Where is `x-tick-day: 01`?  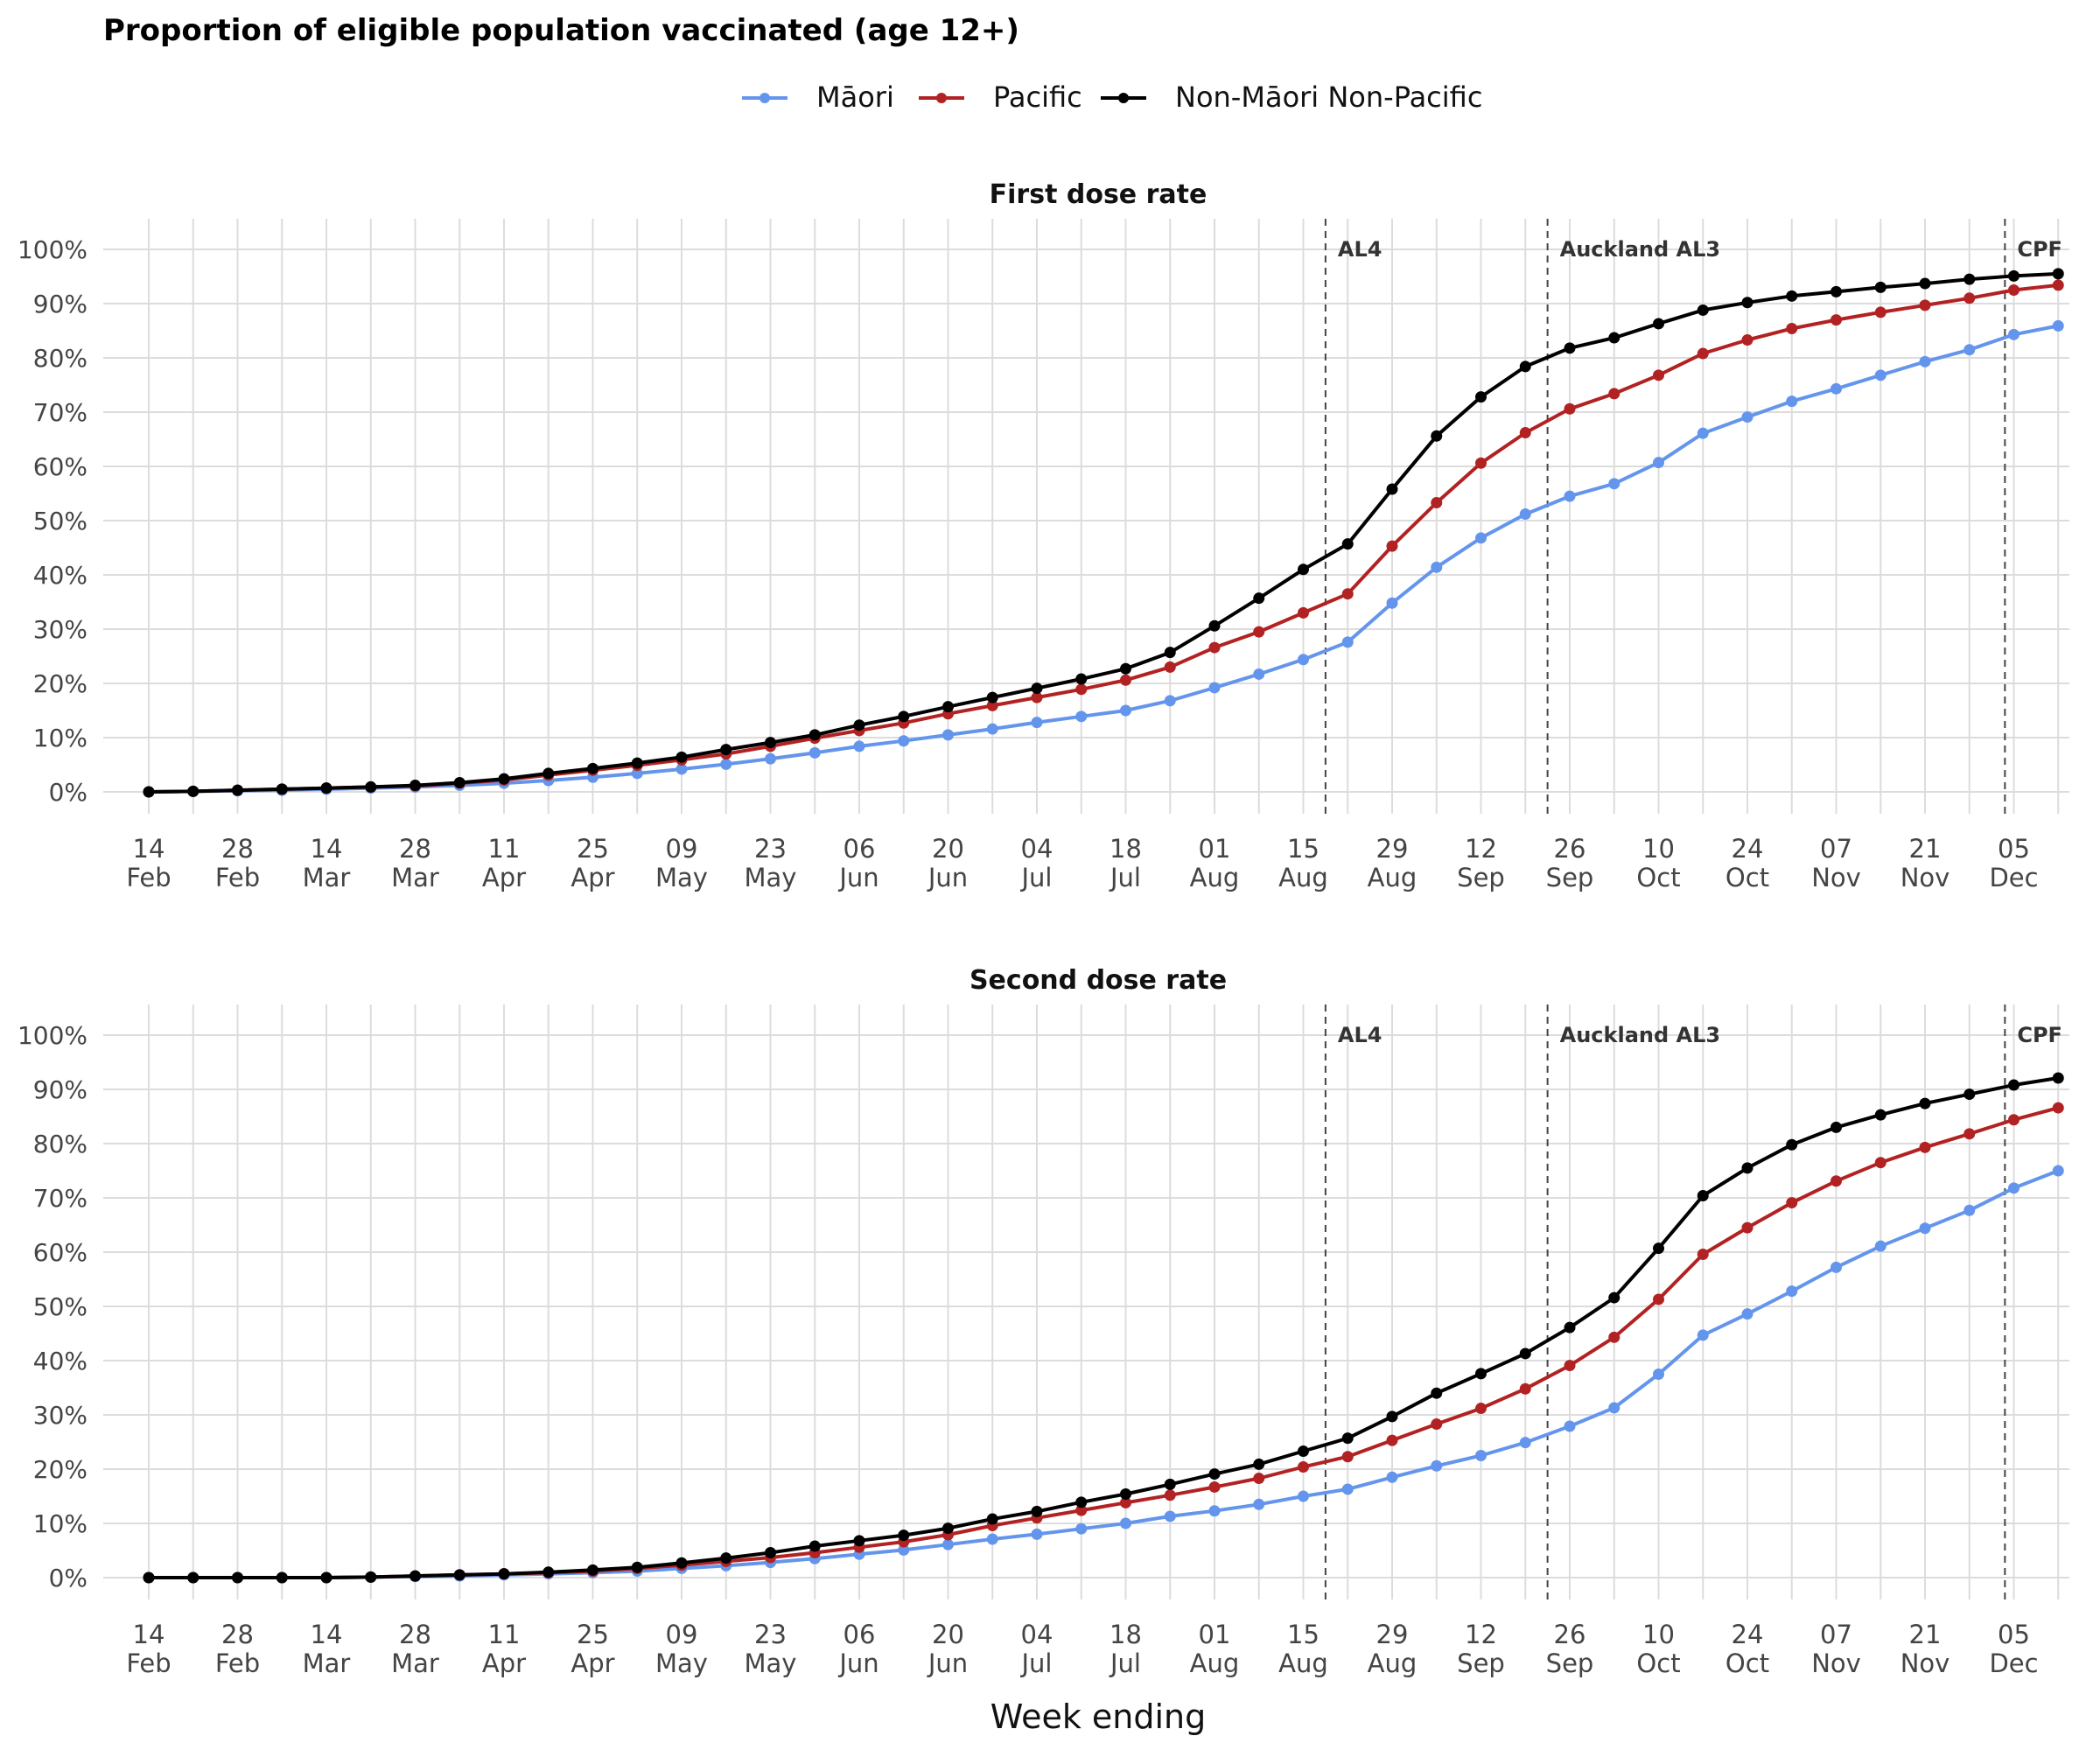 x-tick-day: 01 is located at coordinates (1215, 849).